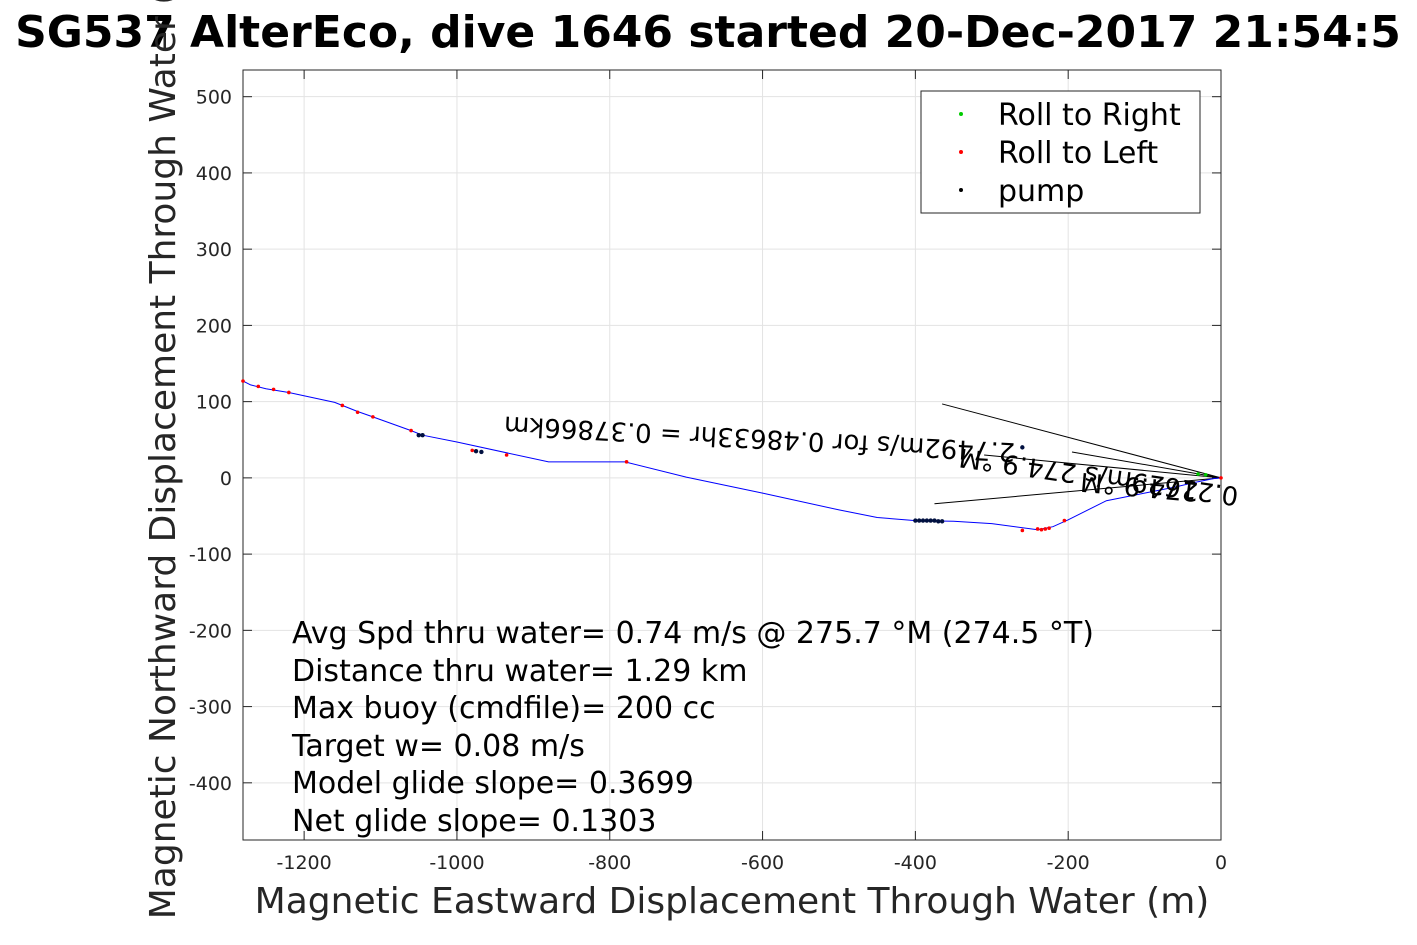 Image resolution: width=1417 pixels, height=945 pixels. I want to click on y-tick-label: 400, so click(214, 174).